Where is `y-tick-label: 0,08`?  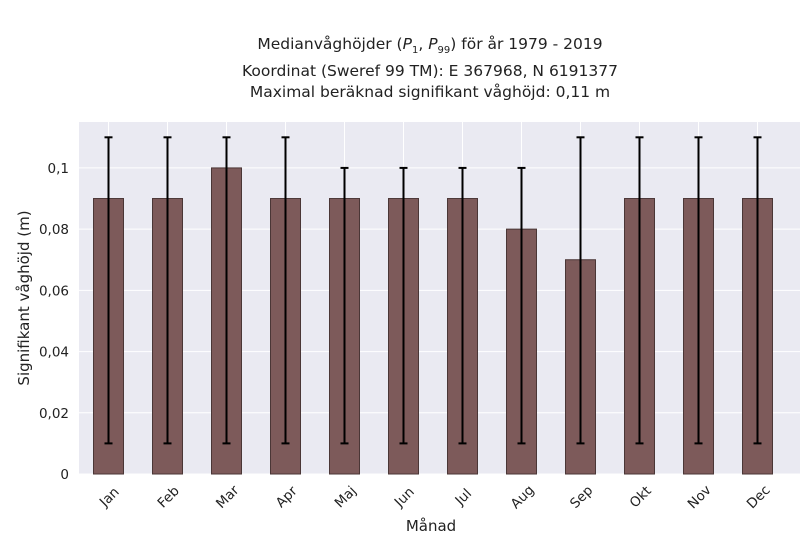 y-tick-label: 0,08 is located at coordinates (54, 230).